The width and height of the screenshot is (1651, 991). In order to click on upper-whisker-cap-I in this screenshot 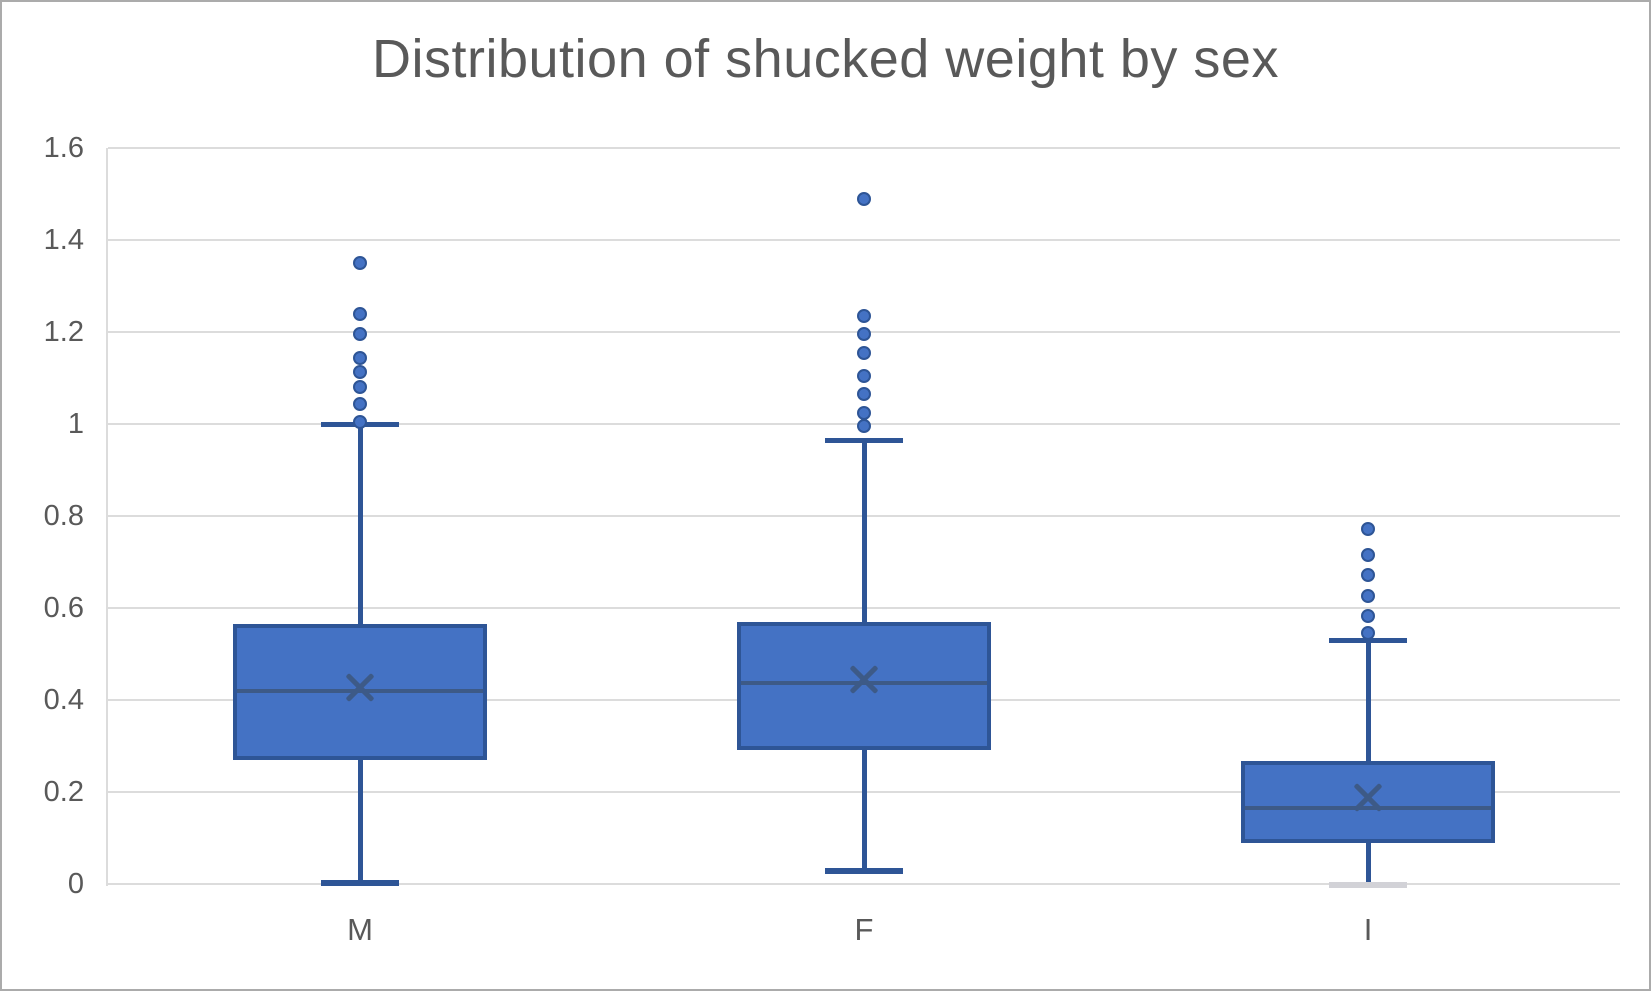, I will do `click(1368, 641)`.